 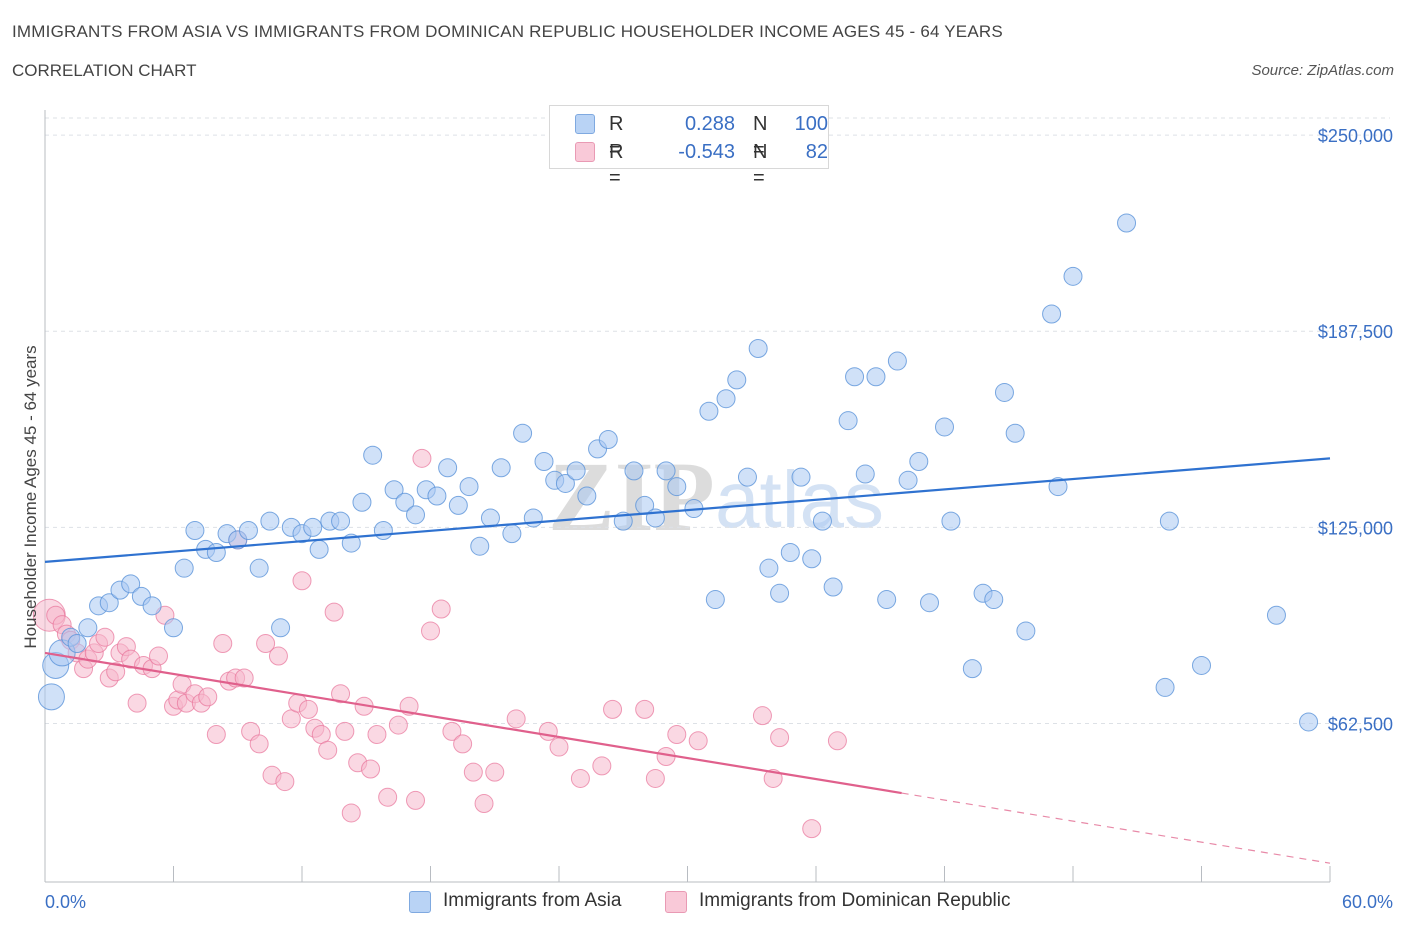 I want to click on source-label: Source: ZipAtlas.com, so click(x=1322, y=70).